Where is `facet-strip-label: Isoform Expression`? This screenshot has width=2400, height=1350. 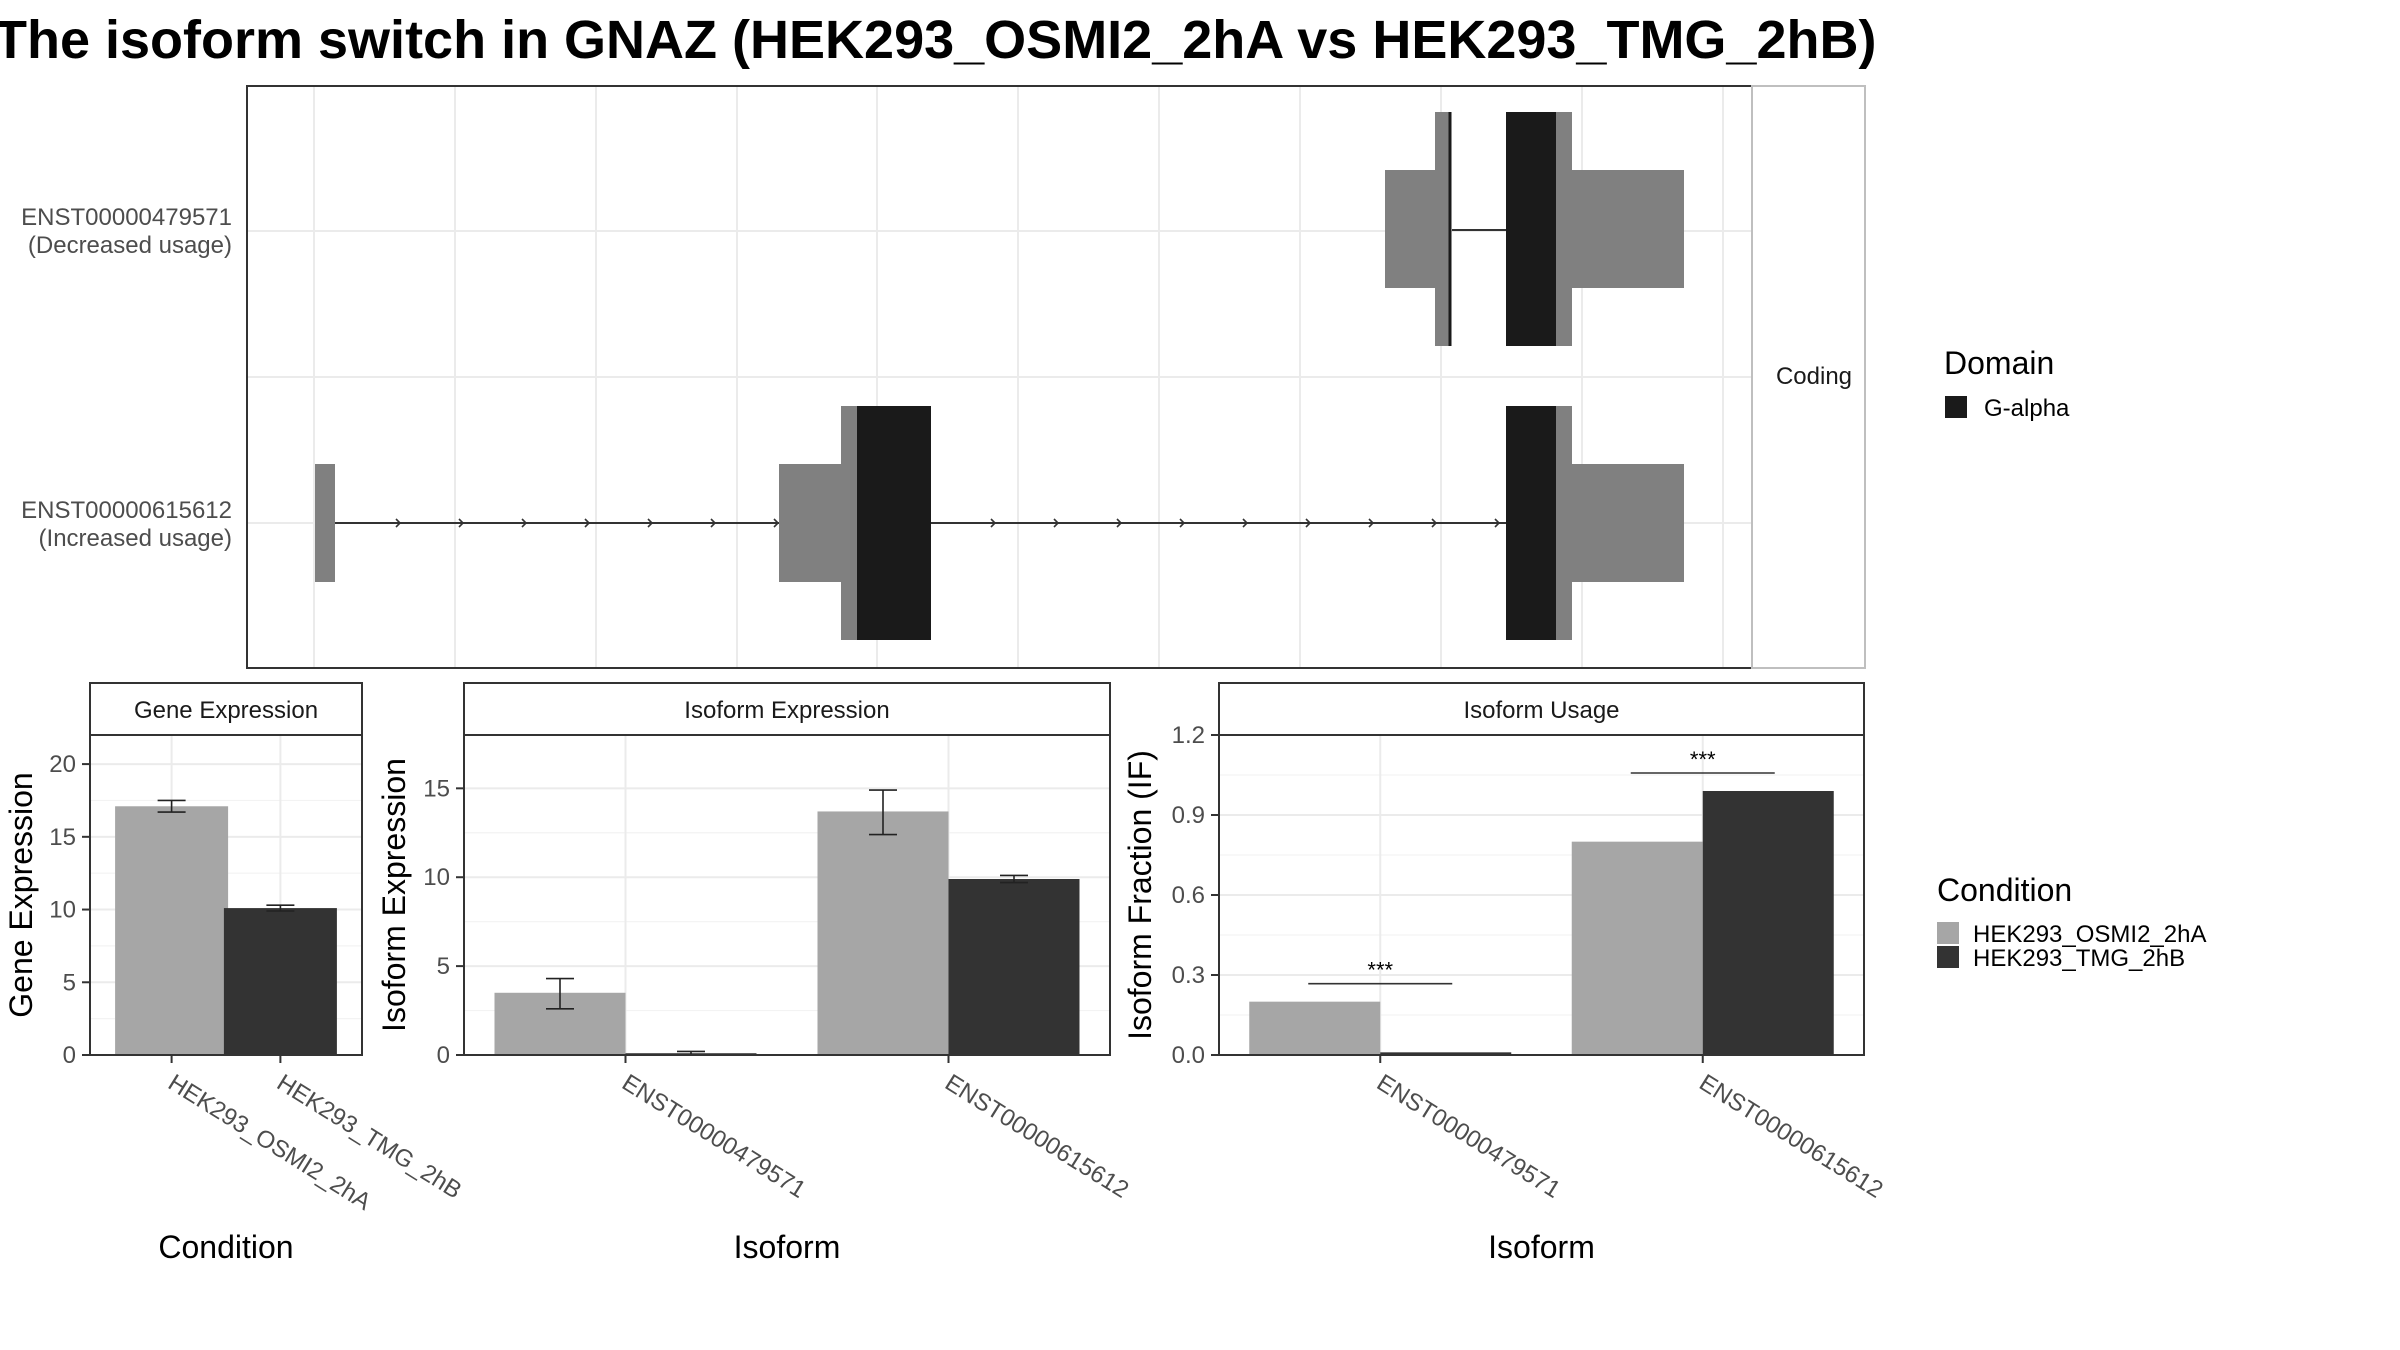 facet-strip-label: Isoform Expression is located at coordinates (786, 710).